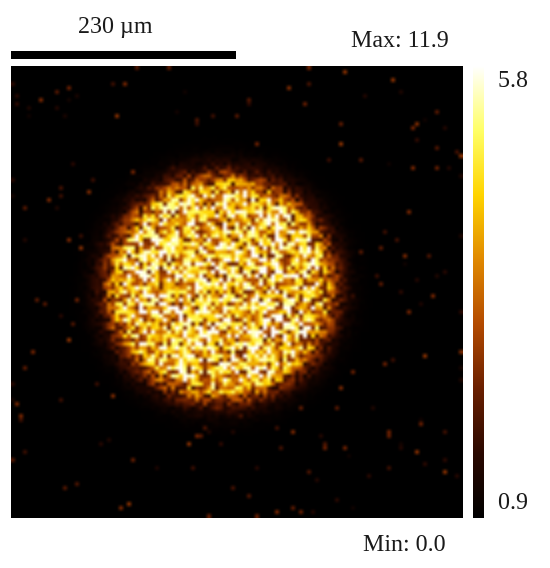 The height and width of the screenshot is (568, 550). I want to click on max-value-label: Max: 11.9, so click(400, 40).